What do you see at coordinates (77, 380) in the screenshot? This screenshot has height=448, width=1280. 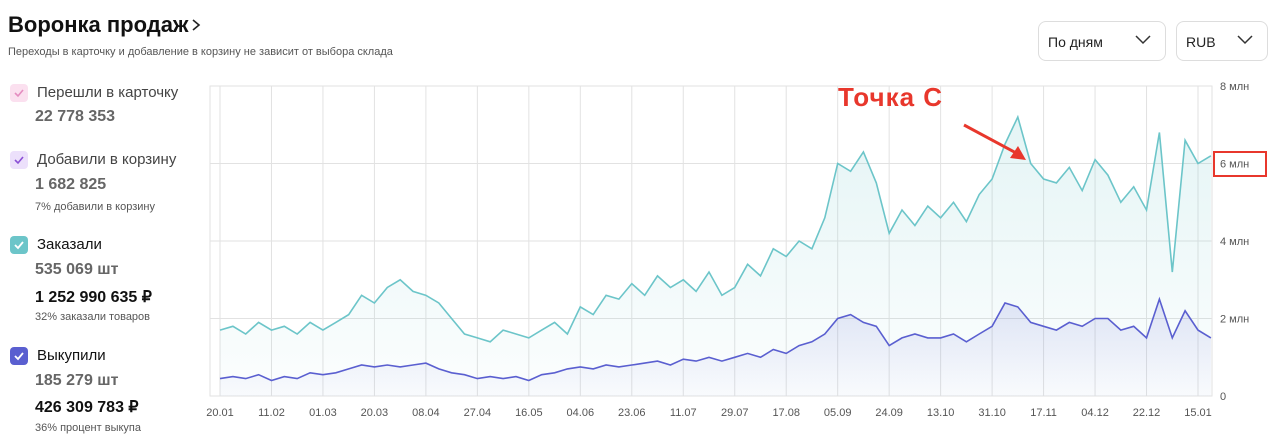 I see `metric-count: 185 279 шт` at bounding box center [77, 380].